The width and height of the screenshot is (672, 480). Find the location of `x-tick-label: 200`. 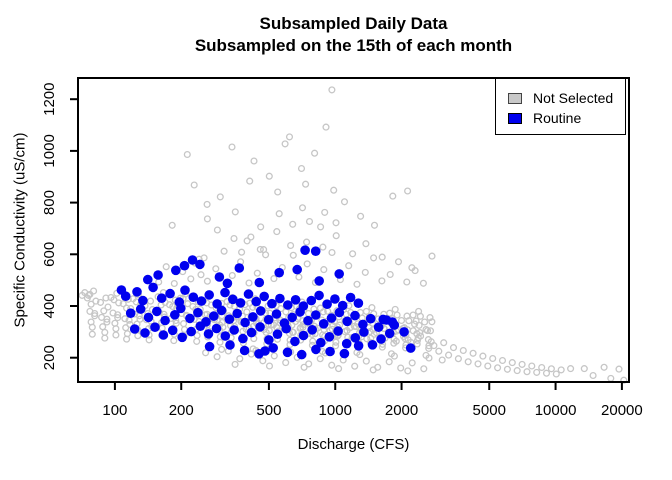

x-tick-label: 200 is located at coordinates (181, 410).